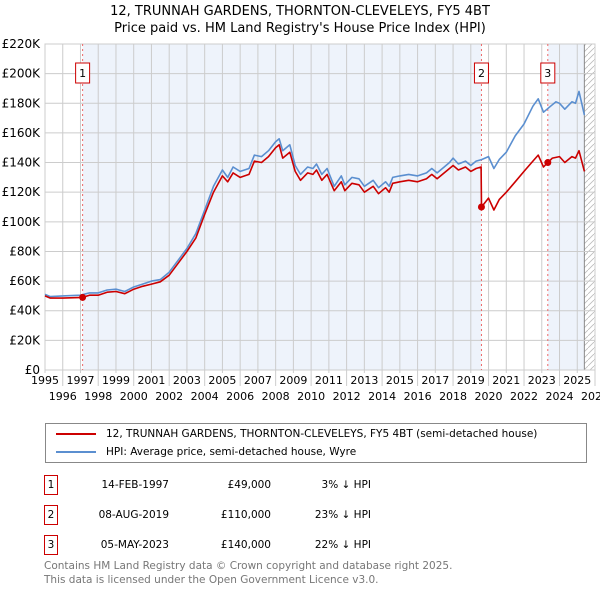 This screenshot has width=600, height=590. What do you see at coordinates (566, 207) in the screenshot?
I see `ownership-shade` at bounding box center [566, 207].